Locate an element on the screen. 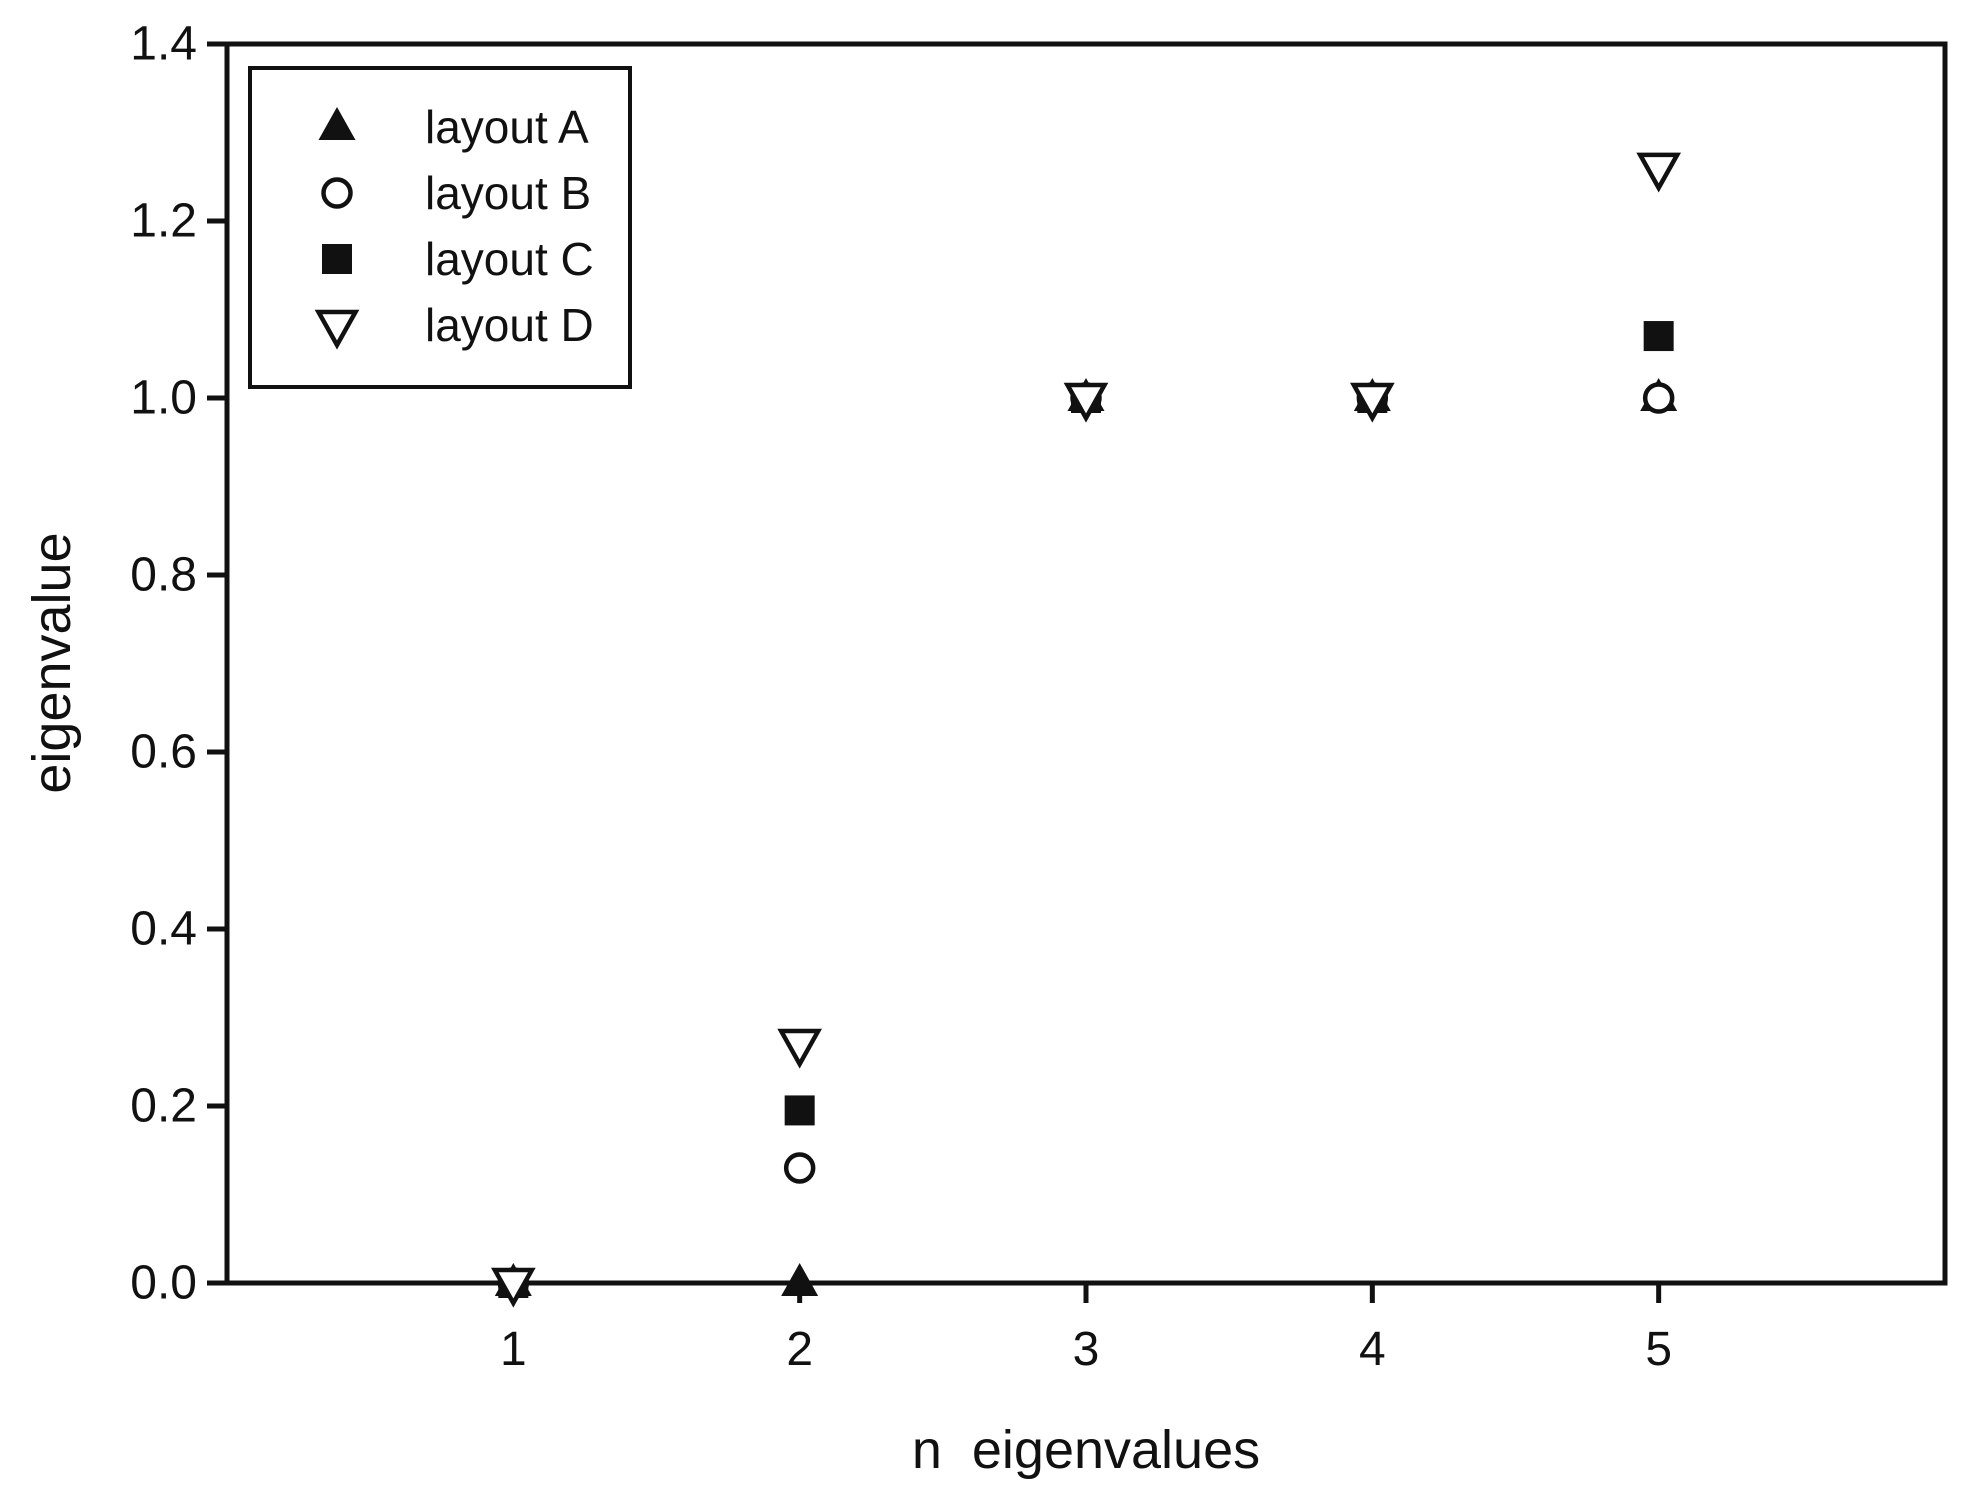  x-tick-label: 5 is located at coordinates (1658, 1349).